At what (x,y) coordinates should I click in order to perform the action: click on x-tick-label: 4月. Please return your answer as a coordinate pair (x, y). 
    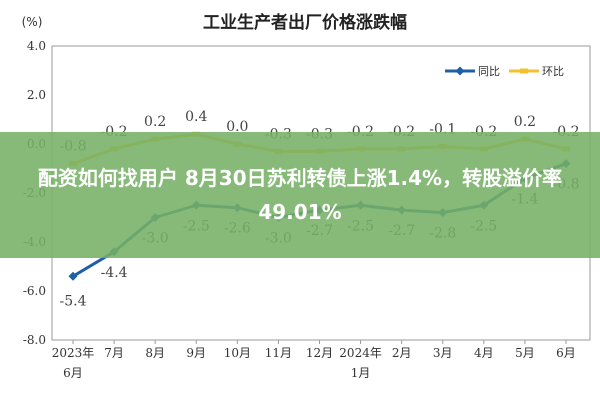
    Looking at the image, I should click on (484, 353).